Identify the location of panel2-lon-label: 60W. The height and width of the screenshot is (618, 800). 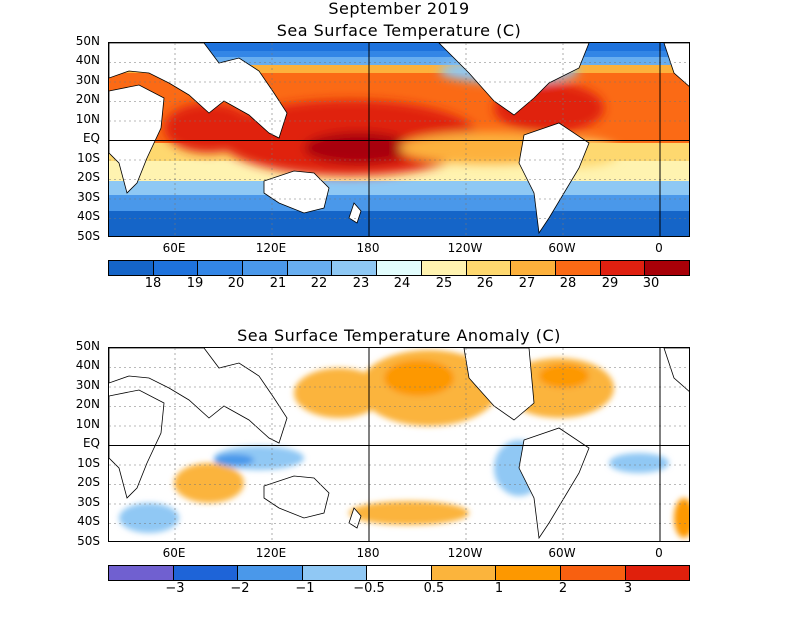
(562, 553).